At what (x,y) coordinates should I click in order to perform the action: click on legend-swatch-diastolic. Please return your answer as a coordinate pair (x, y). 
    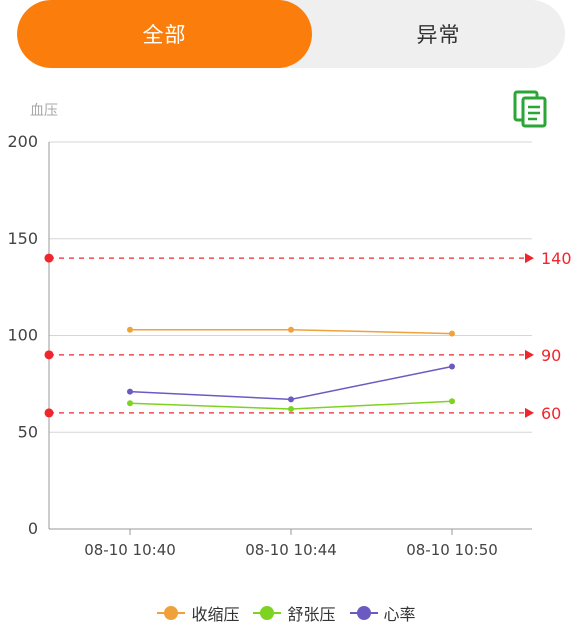
    Looking at the image, I should click on (267, 613).